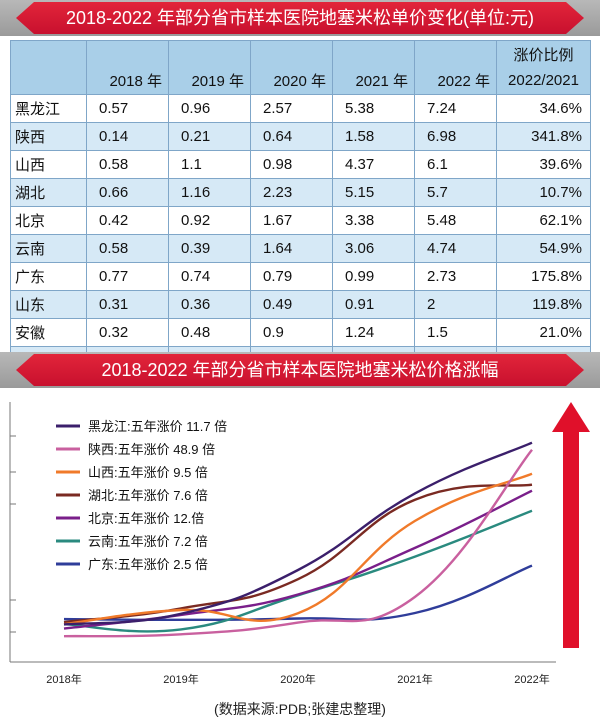 This screenshot has height=722, width=600. What do you see at coordinates (373, 81) in the screenshot?
I see `column-header-2021: 2021 年` at bounding box center [373, 81].